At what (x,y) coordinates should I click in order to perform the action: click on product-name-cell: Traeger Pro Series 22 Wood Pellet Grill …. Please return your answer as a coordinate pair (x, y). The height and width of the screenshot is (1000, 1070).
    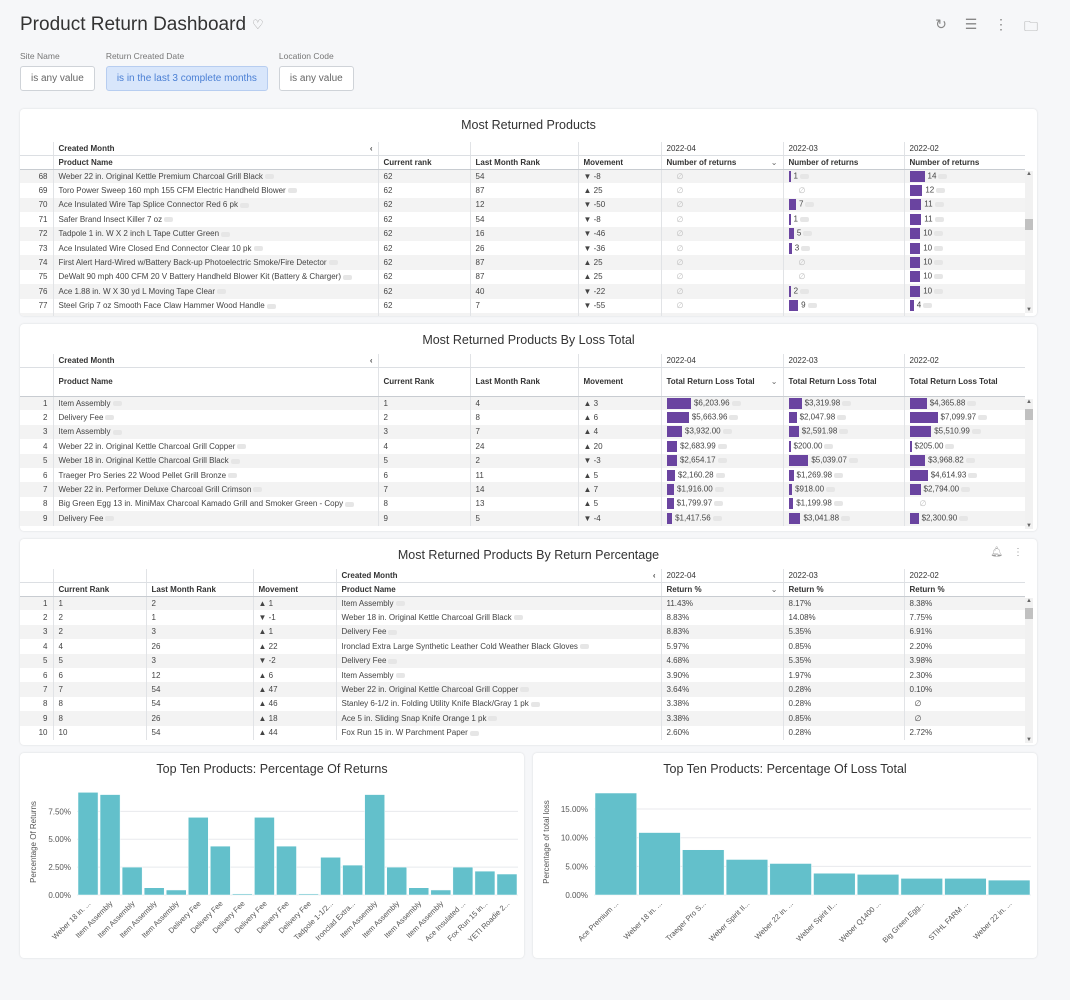
    Looking at the image, I should click on (215, 475).